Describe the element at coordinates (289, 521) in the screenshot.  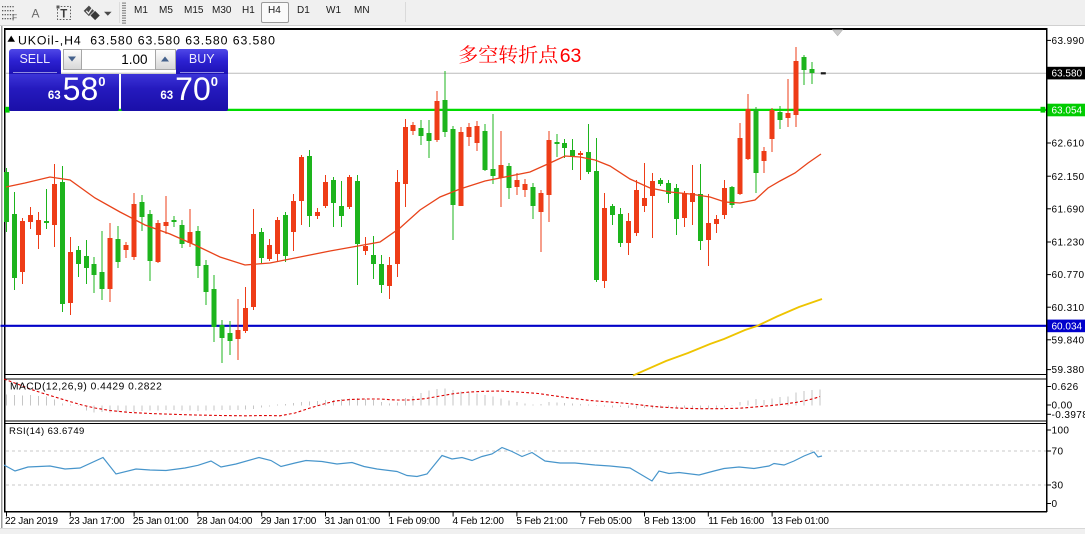
I see `svg-text: 29 Jan 17:00` at that location.